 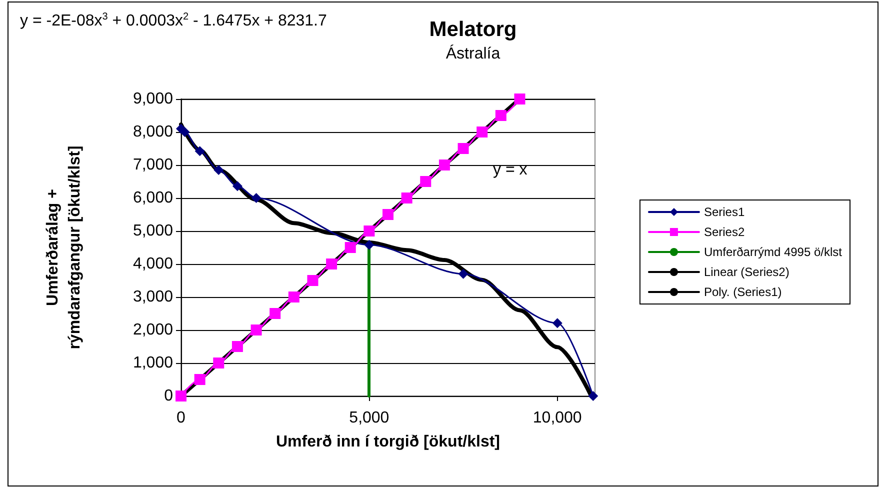 I want to click on y-tick-label: 9,000, so click(x=153, y=99).